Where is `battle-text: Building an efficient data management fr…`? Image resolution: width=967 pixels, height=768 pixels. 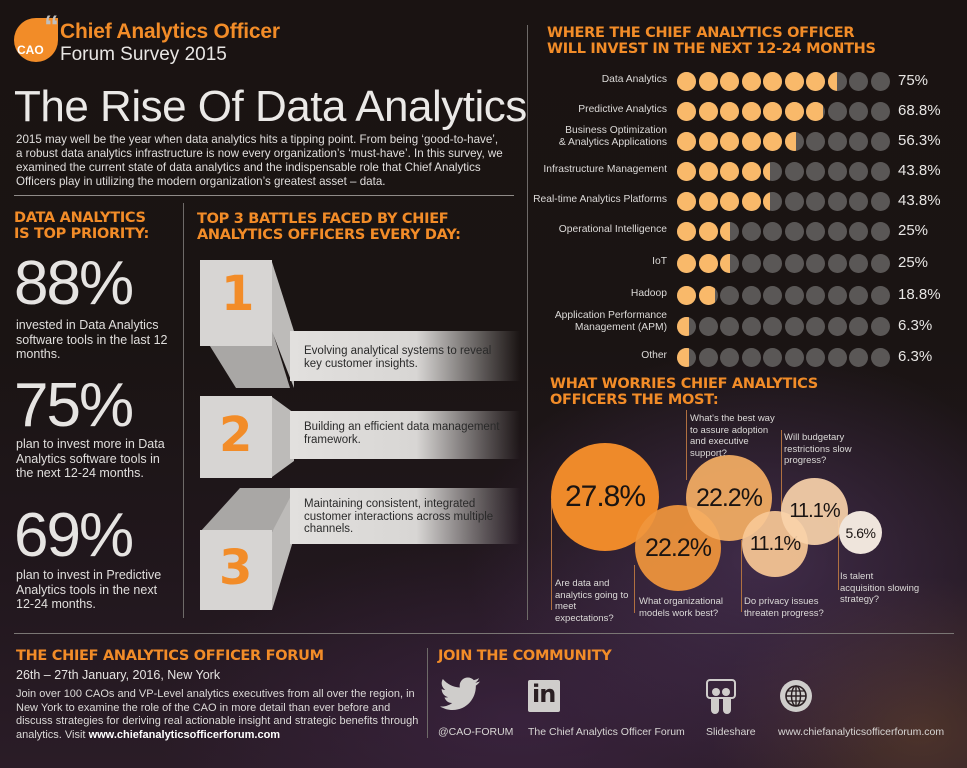 battle-text: Building an efficient data management fr… is located at coordinates (402, 433).